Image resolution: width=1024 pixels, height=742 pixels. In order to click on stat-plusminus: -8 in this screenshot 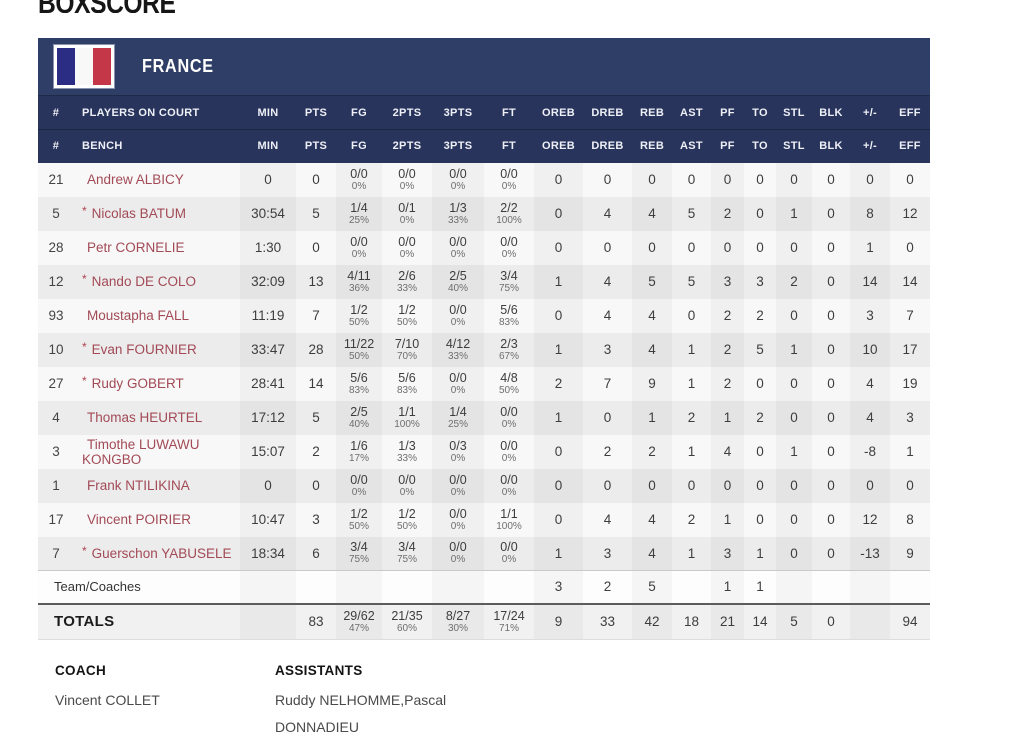, I will do `click(870, 452)`.